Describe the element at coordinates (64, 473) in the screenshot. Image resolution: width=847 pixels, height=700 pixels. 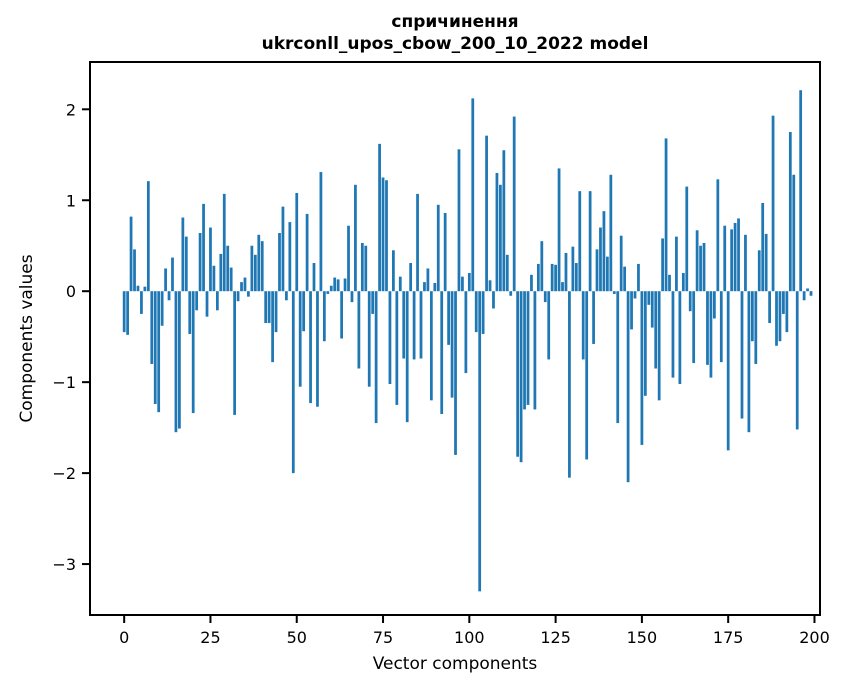
I see `y-tick-label: −2` at that location.